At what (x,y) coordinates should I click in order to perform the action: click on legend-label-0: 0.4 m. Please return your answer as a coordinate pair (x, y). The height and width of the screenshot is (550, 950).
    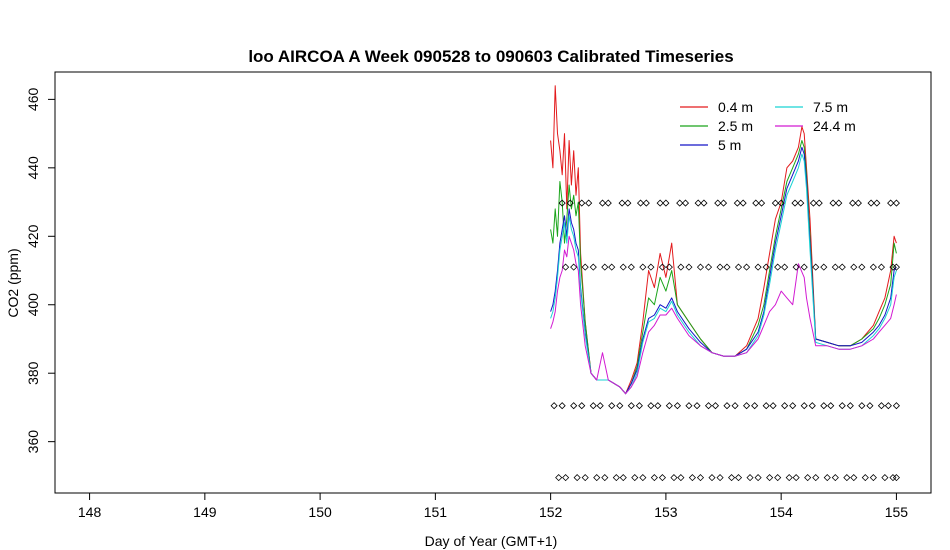
    Looking at the image, I should click on (735, 107).